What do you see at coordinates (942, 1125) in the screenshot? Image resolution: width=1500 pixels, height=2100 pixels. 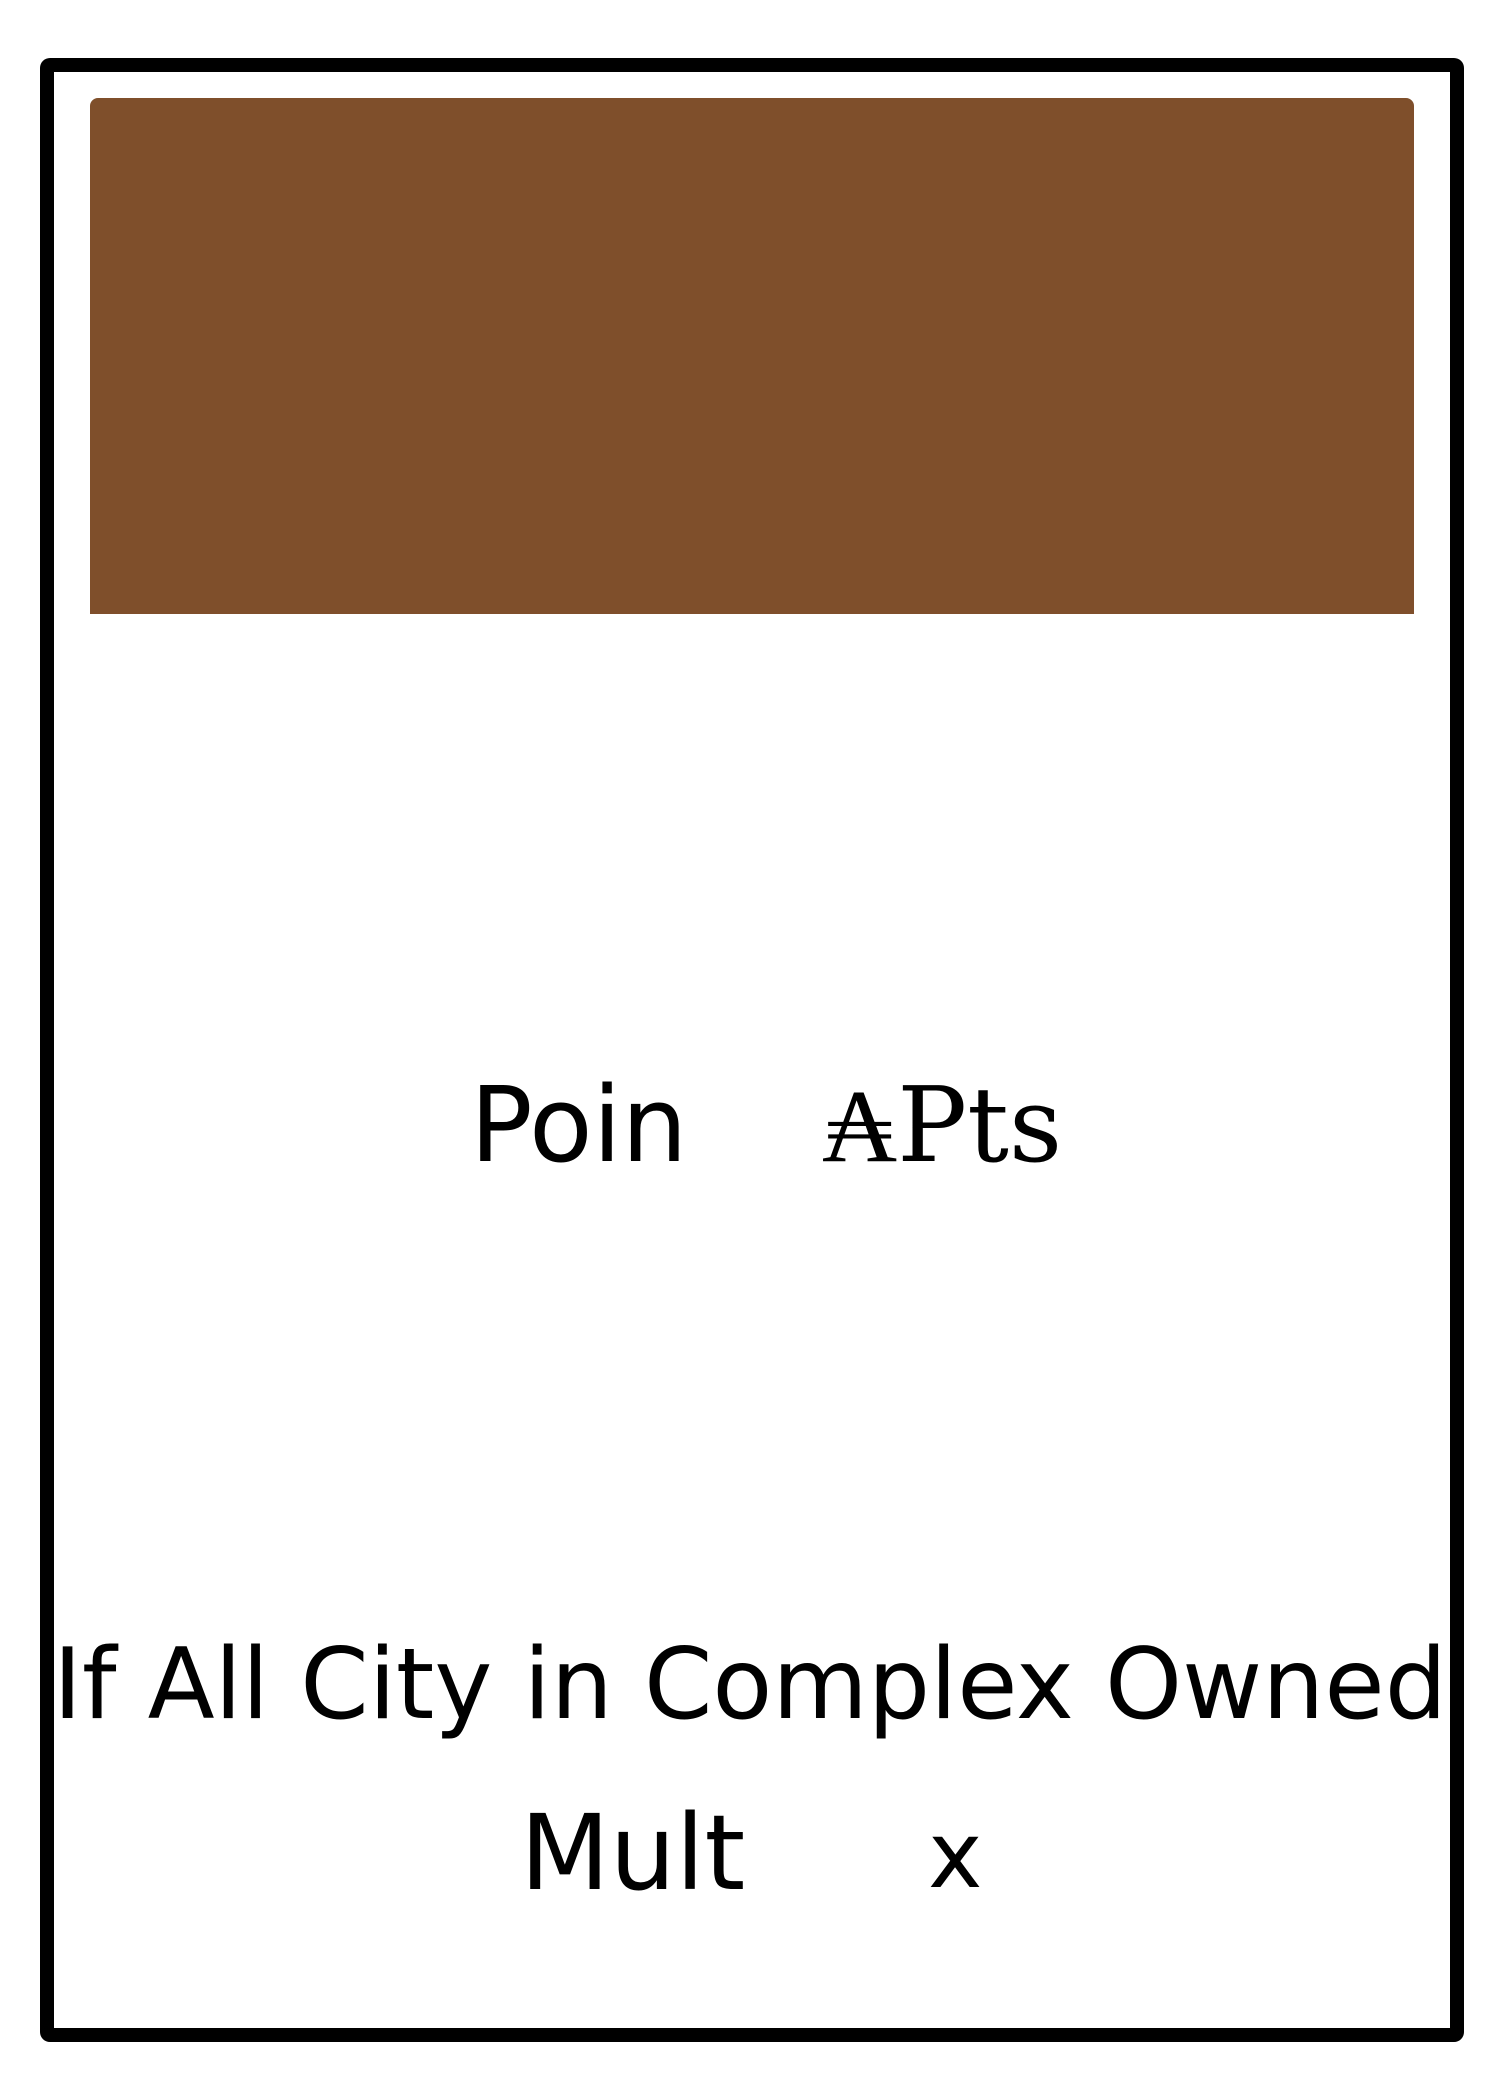 I see `points-value: ₳Pts` at bounding box center [942, 1125].